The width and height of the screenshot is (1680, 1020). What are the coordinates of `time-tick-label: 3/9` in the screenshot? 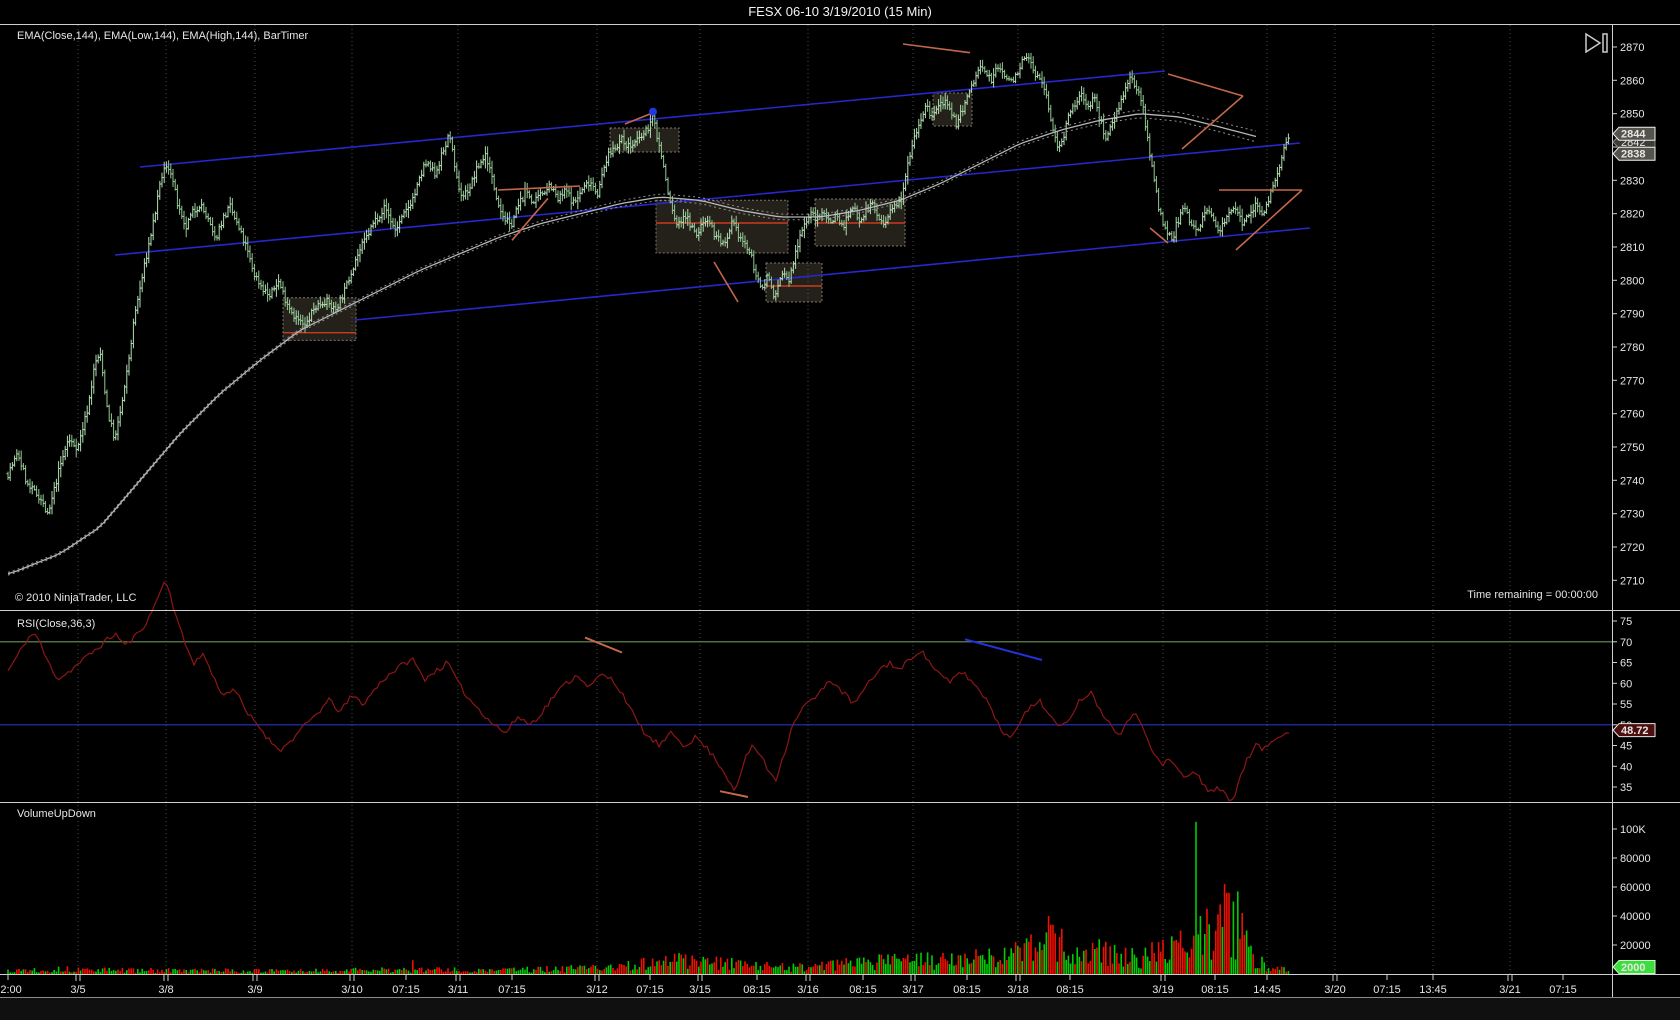 It's located at (254, 990).